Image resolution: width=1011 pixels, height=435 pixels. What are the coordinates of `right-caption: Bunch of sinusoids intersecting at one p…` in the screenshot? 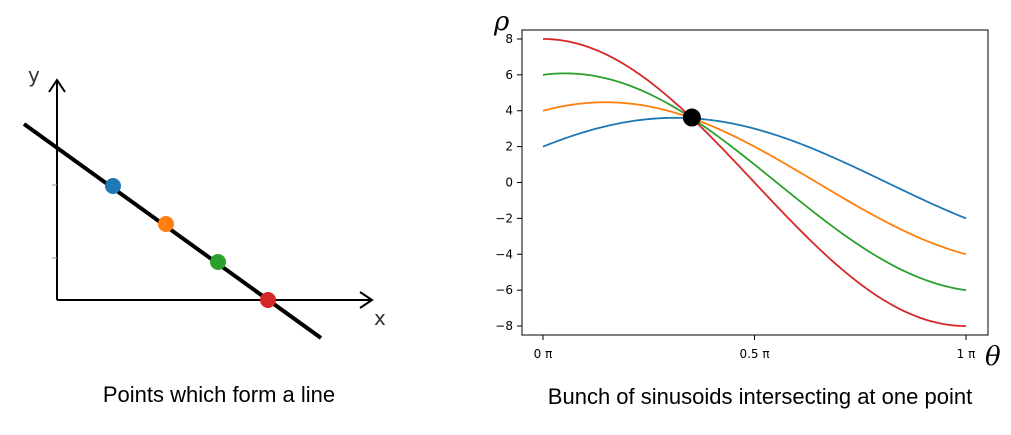 It's located at (760, 396).